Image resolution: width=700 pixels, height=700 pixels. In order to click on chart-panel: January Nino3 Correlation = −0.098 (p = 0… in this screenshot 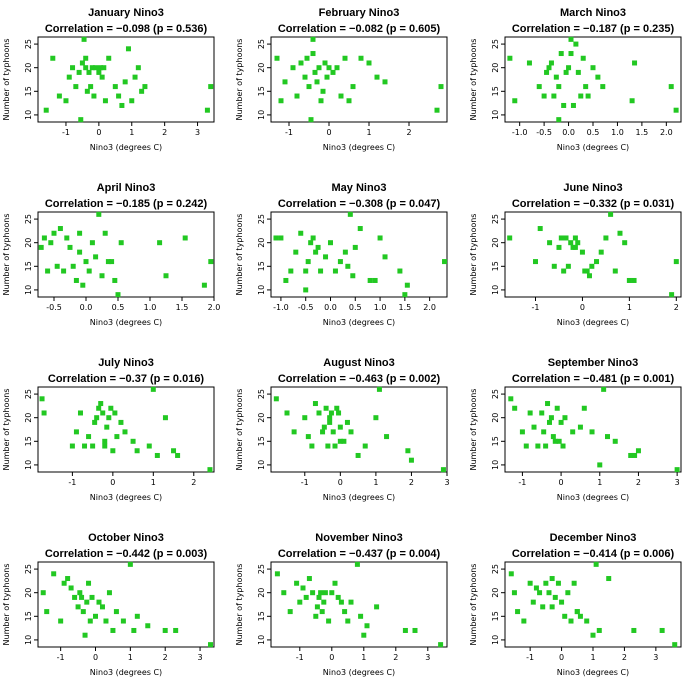, I will do `click(108, 79)`.